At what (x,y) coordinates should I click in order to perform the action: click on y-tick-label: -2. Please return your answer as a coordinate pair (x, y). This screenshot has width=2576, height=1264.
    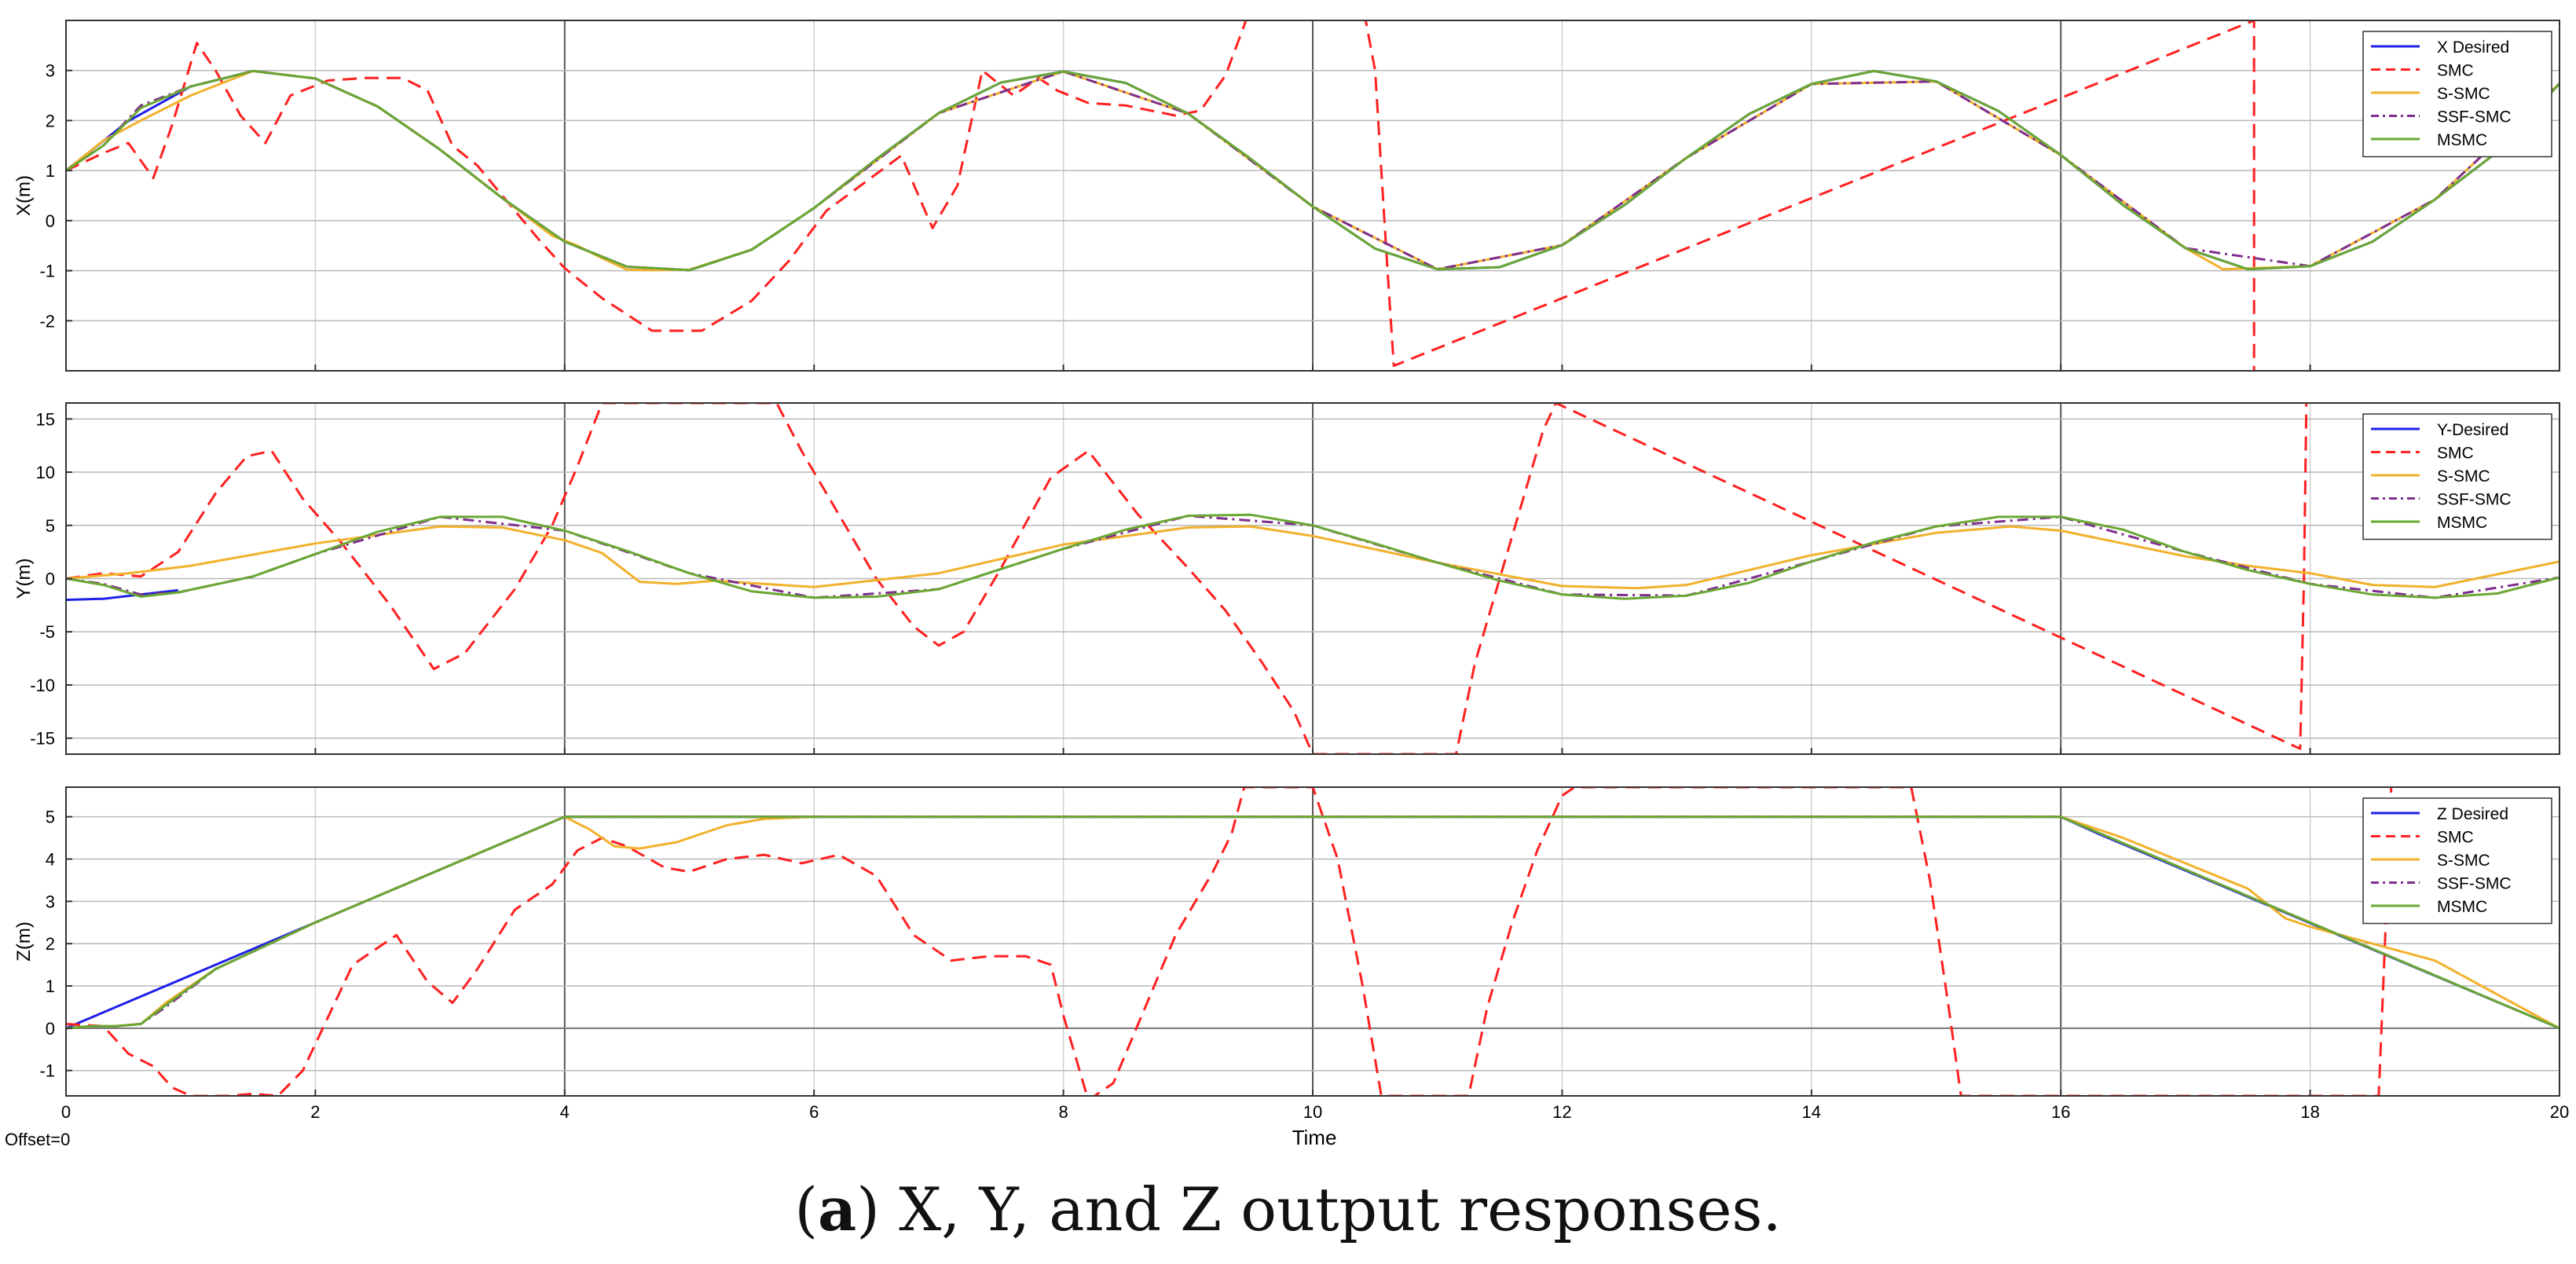
    Looking at the image, I should click on (47, 321).